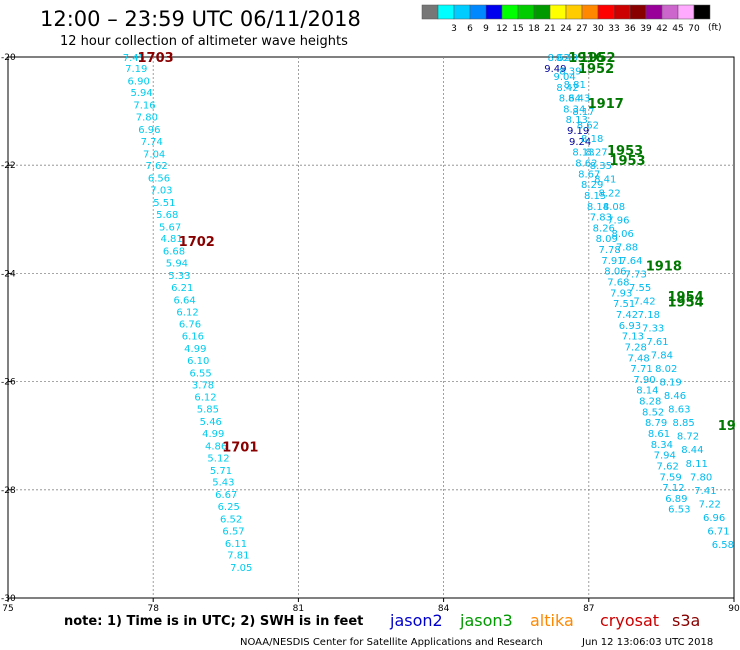 The height and width of the screenshot is (650, 740). I want to click on wave-height-value: 5.46, so click(211, 422).